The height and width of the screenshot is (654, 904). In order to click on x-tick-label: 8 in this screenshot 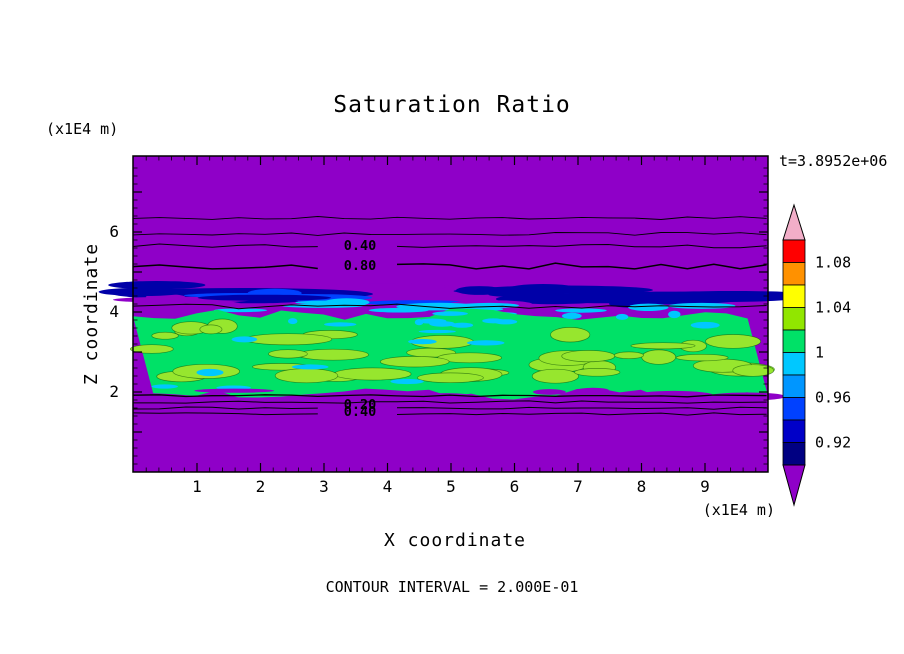, I will do `click(642, 486)`.